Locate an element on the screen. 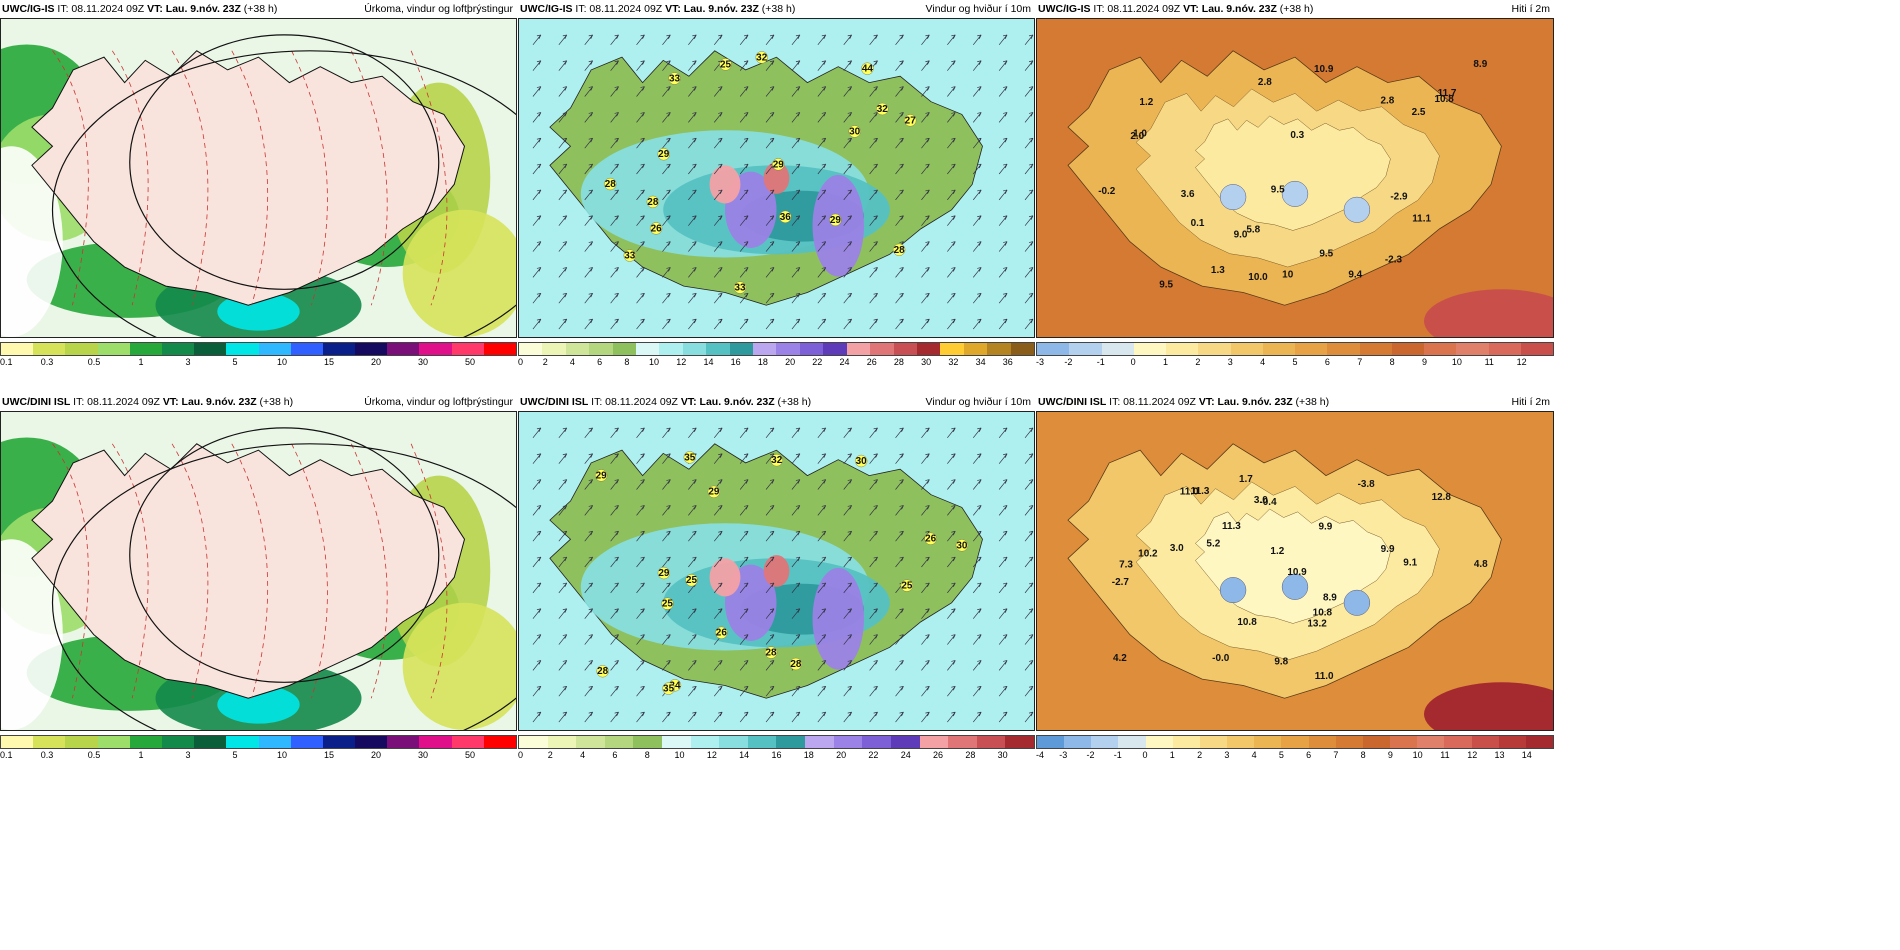  value-label: 4.8 is located at coordinates (1481, 564).